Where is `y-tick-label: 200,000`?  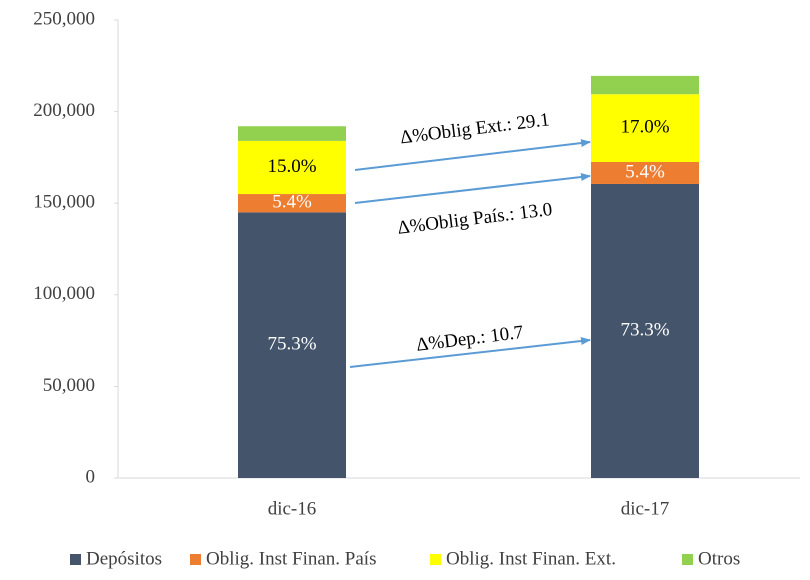
y-tick-label: 200,000 is located at coordinates (64, 110).